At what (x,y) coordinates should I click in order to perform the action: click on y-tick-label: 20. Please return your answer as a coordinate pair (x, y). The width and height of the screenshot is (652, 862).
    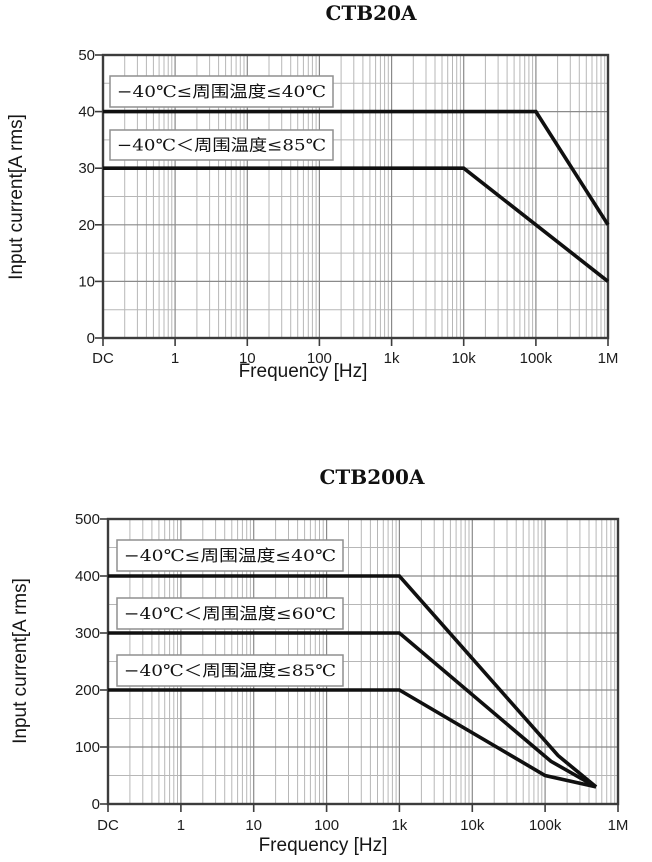
    Looking at the image, I should click on (86, 225).